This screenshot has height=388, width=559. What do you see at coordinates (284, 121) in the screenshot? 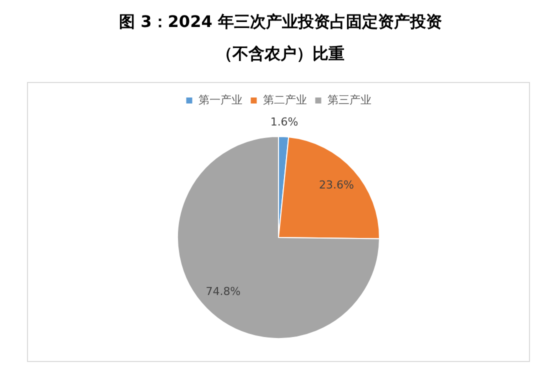
I see `data-label: 1.6%` at bounding box center [284, 121].